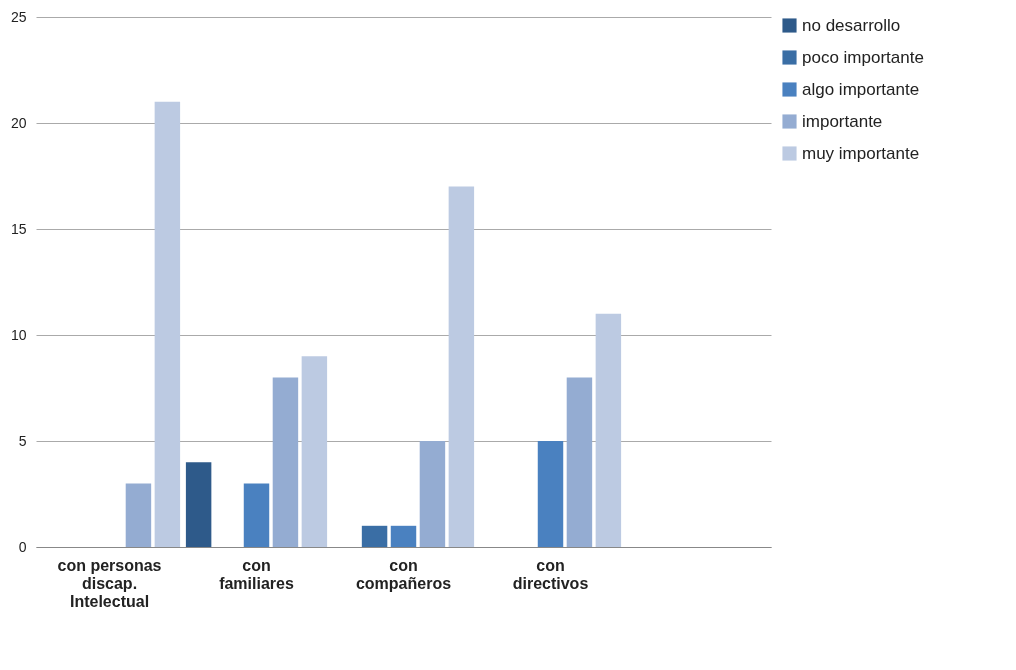 Image resolution: width=1016 pixels, height=670 pixels. I want to click on legend-label: algo importante, so click(861, 89).